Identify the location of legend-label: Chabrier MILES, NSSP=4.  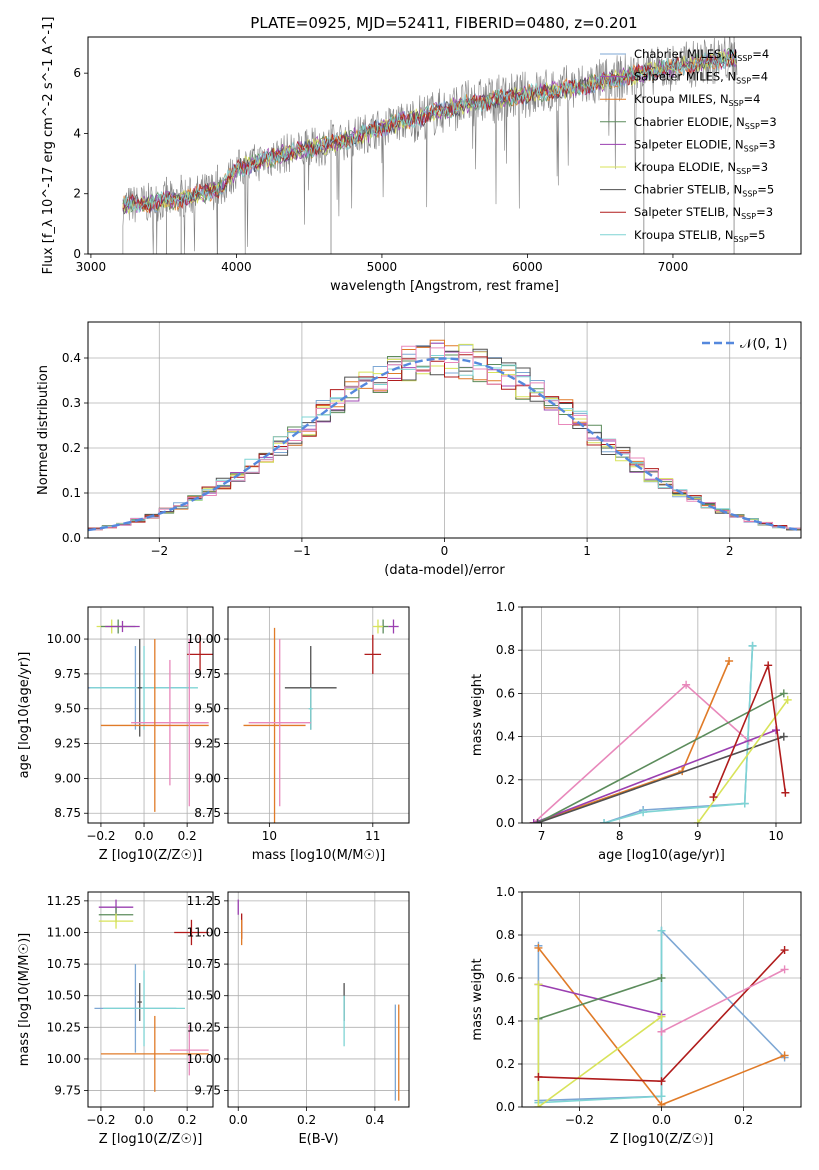
(701, 55).